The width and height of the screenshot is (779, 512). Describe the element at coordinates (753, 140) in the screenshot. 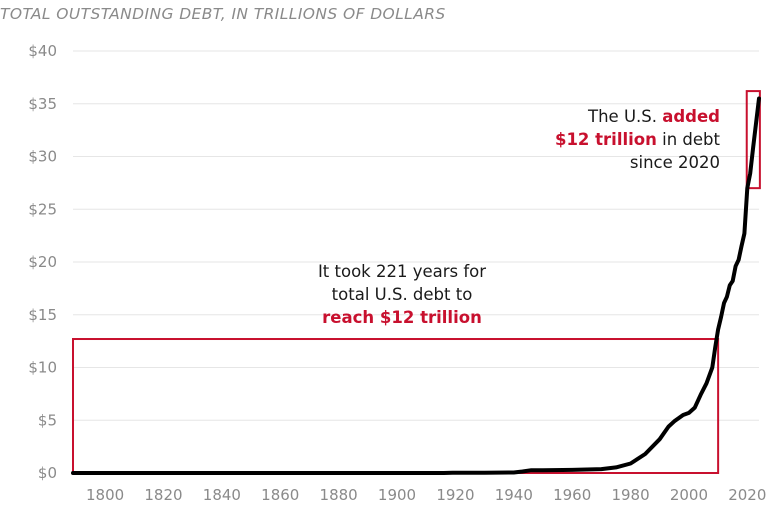

I see `highlight-box-since-2020` at that location.